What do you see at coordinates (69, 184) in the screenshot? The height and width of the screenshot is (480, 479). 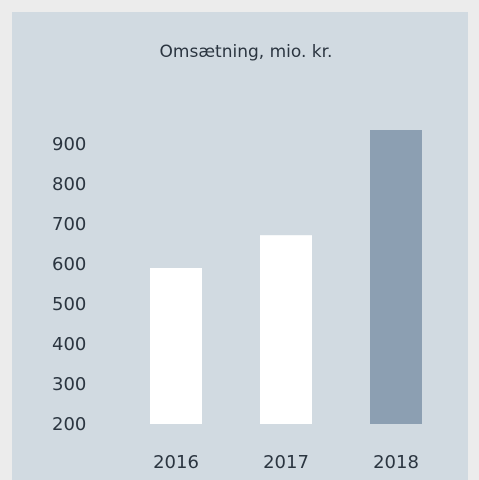 I see `y-tick-label: 800` at bounding box center [69, 184].